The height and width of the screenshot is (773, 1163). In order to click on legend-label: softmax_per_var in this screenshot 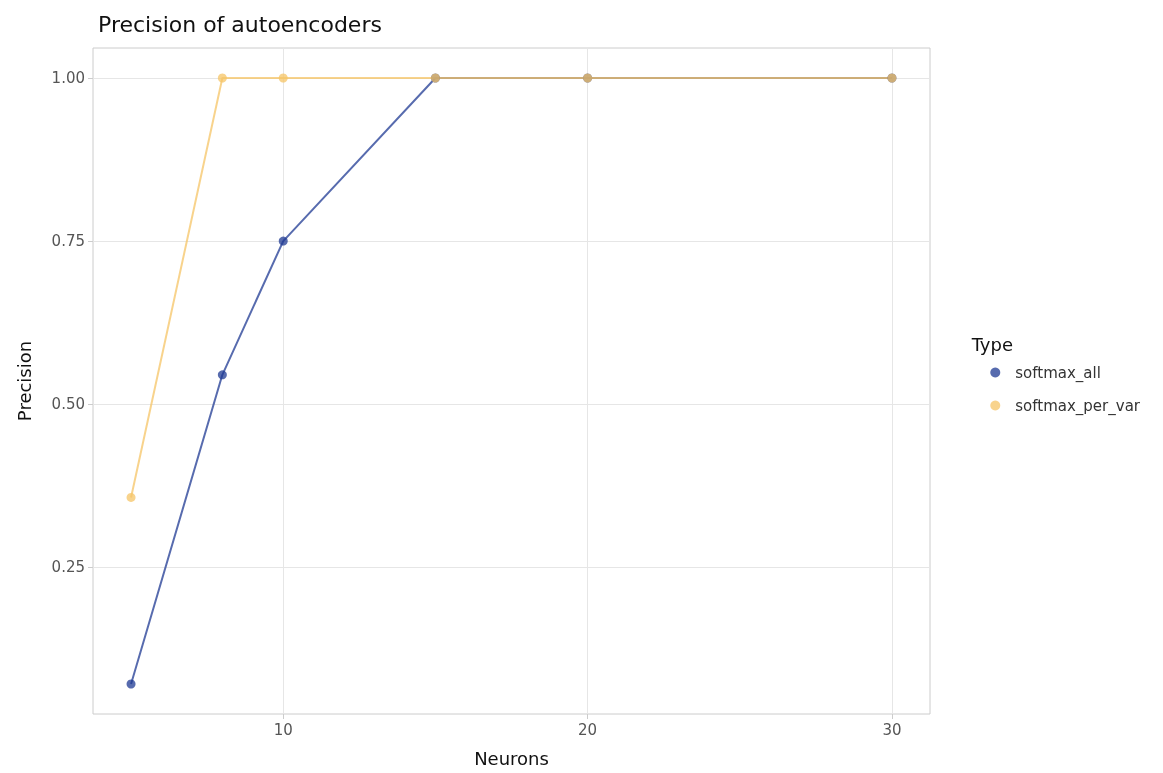, I will do `click(1078, 406)`.